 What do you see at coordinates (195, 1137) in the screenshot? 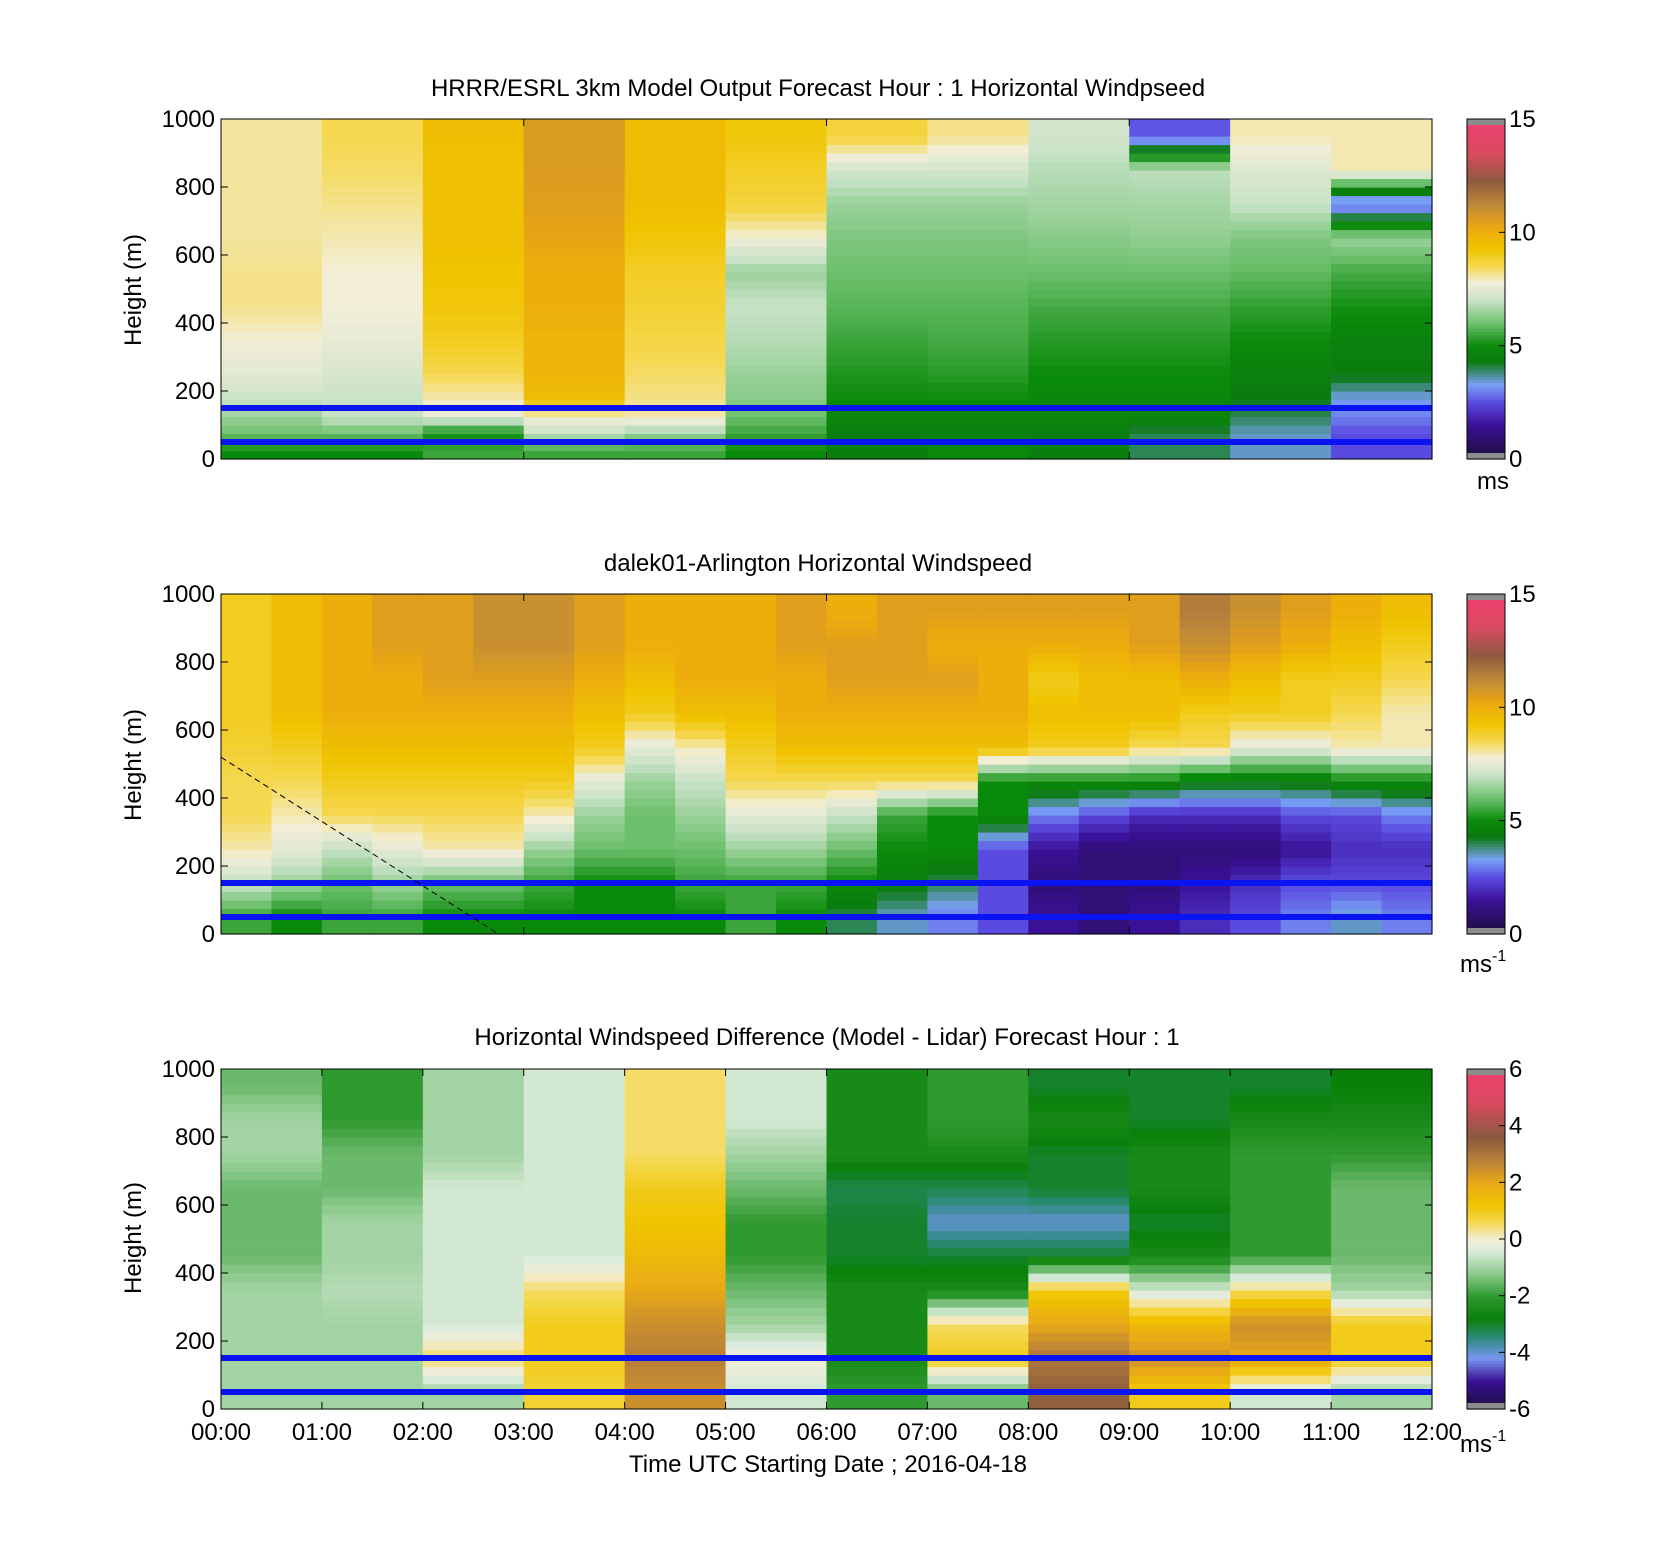
I see `y-tick-label: 800` at bounding box center [195, 1137].